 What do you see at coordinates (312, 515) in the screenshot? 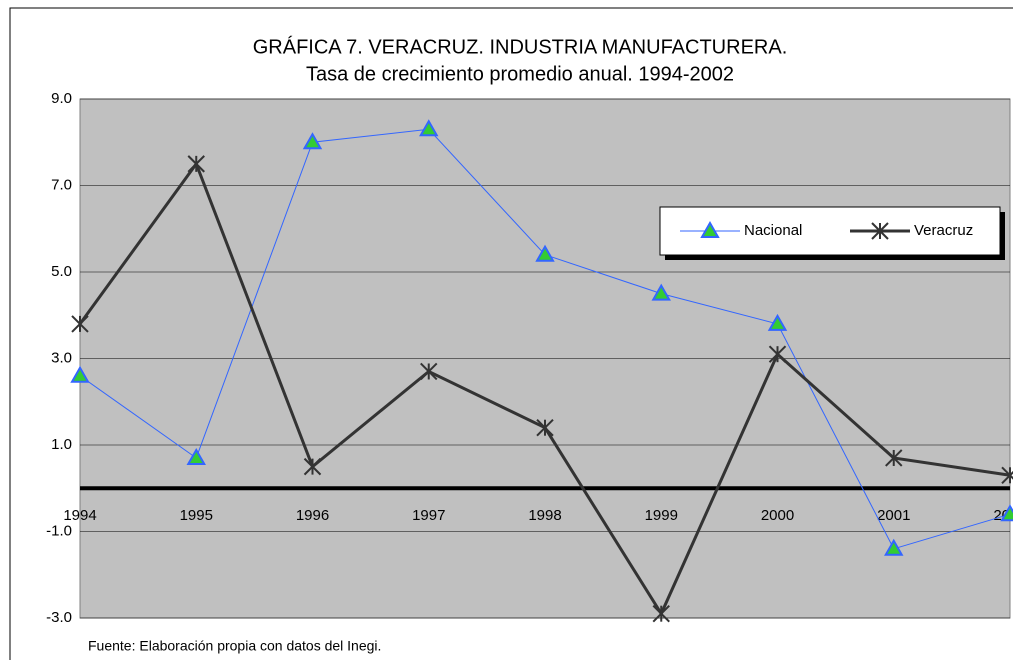
I see `x-tick-label: 1996` at bounding box center [312, 515].